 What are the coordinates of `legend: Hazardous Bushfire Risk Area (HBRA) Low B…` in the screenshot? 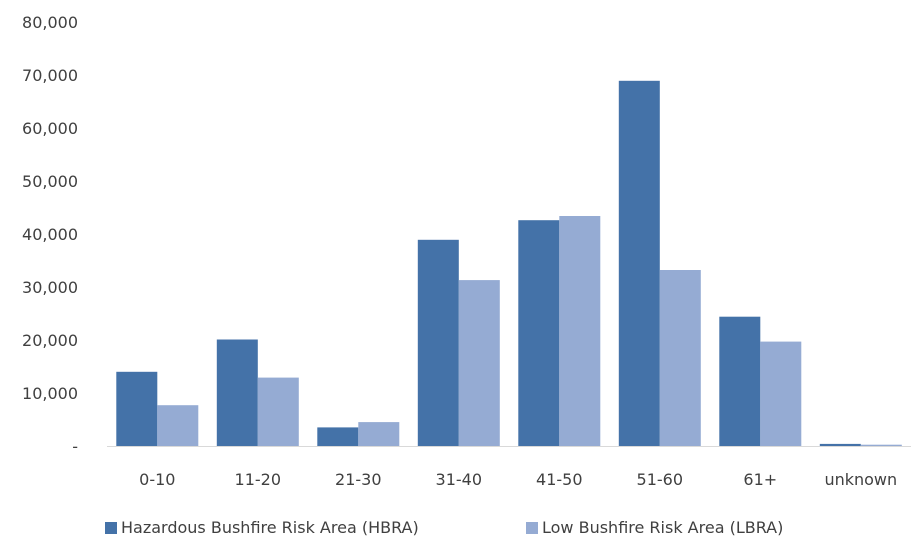 It's located at (444, 527).